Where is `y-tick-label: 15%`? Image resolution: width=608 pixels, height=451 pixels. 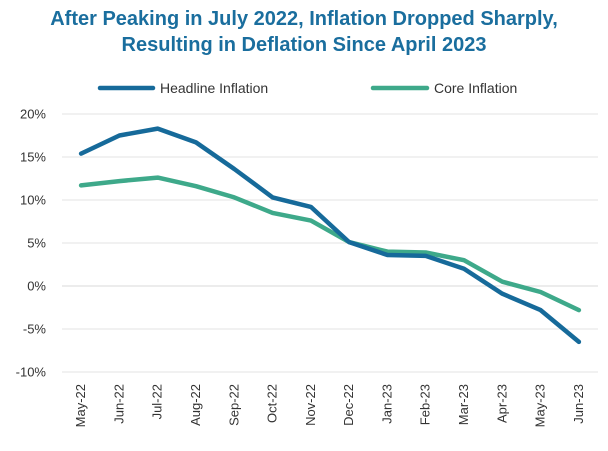
y-tick-label: 15% is located at coordinates (33, 157).